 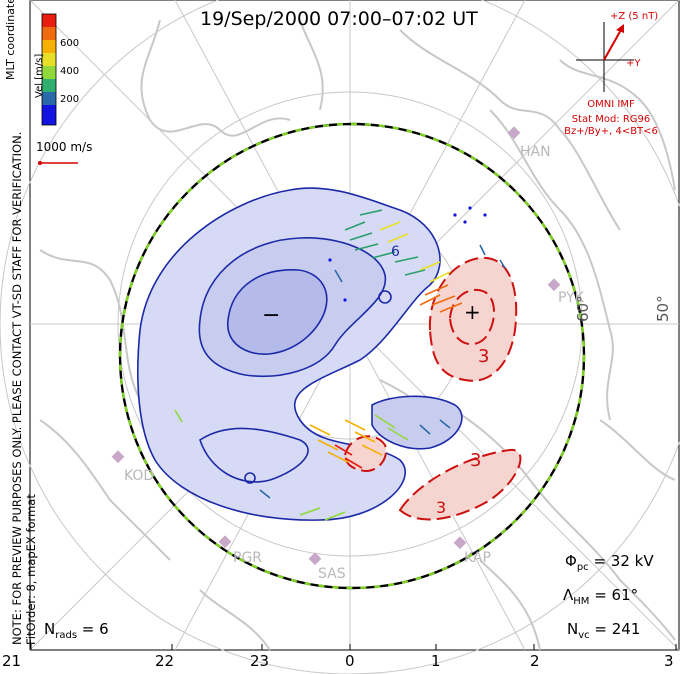 What do you see at coordinates (350, 661) in the screenshot?
I see `mlt-label-0: 0` at bounding box center [350, 661].